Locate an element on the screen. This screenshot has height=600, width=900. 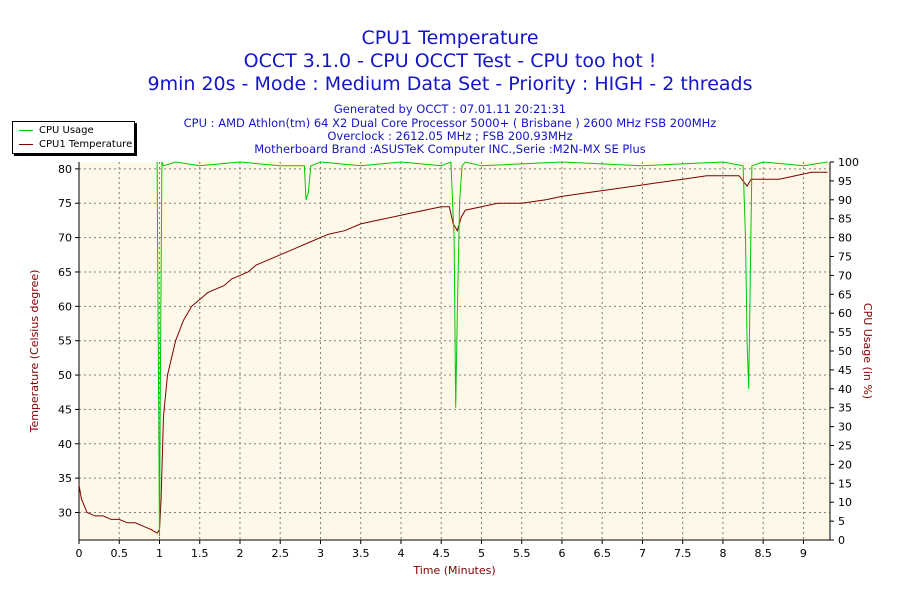
y-right-tick-label: 90 is located at coordinates (845, 200).